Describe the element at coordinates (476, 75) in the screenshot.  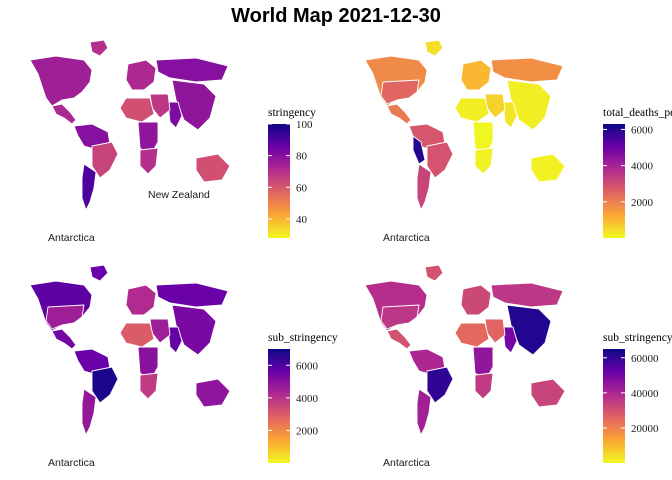
I see `total-deaths-per-million-region-europe` at that location.